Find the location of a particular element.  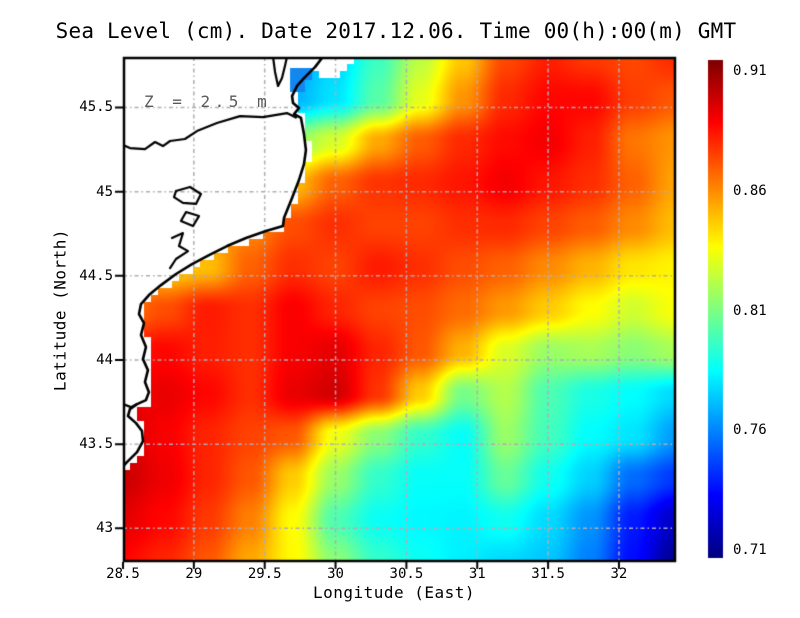

y-tick-label: 45.5 is located at coordinates (96, 107).